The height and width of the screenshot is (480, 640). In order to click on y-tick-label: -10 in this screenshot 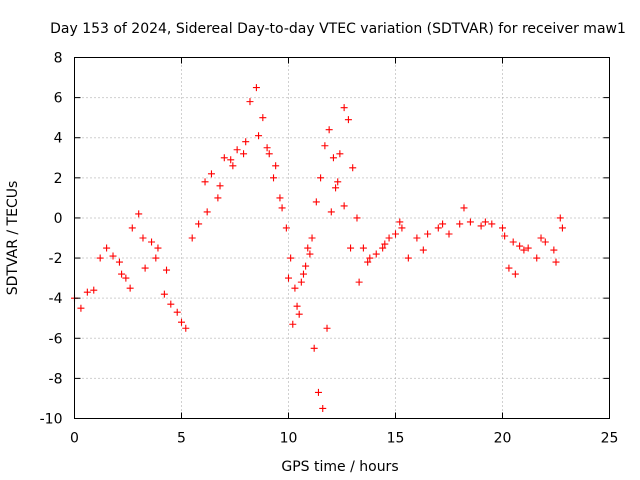, I will do `click(51, 420)`.